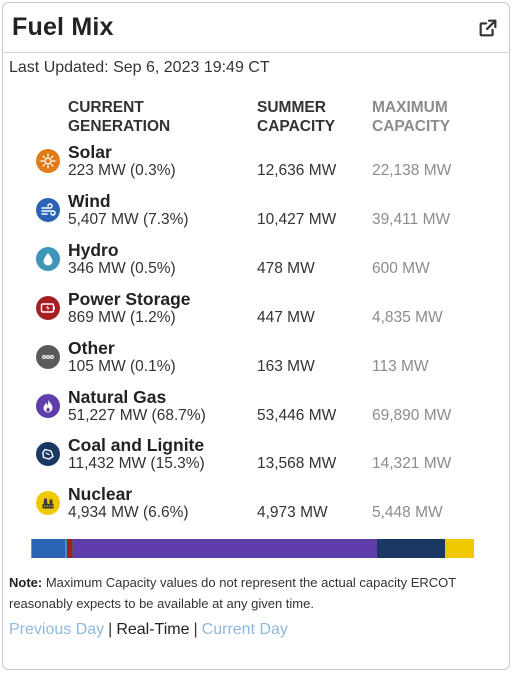 The height and width of the screenshot is (680, 514). I want to click on fuel-summer-capacity: 12,636 MW, so click(297, 170).